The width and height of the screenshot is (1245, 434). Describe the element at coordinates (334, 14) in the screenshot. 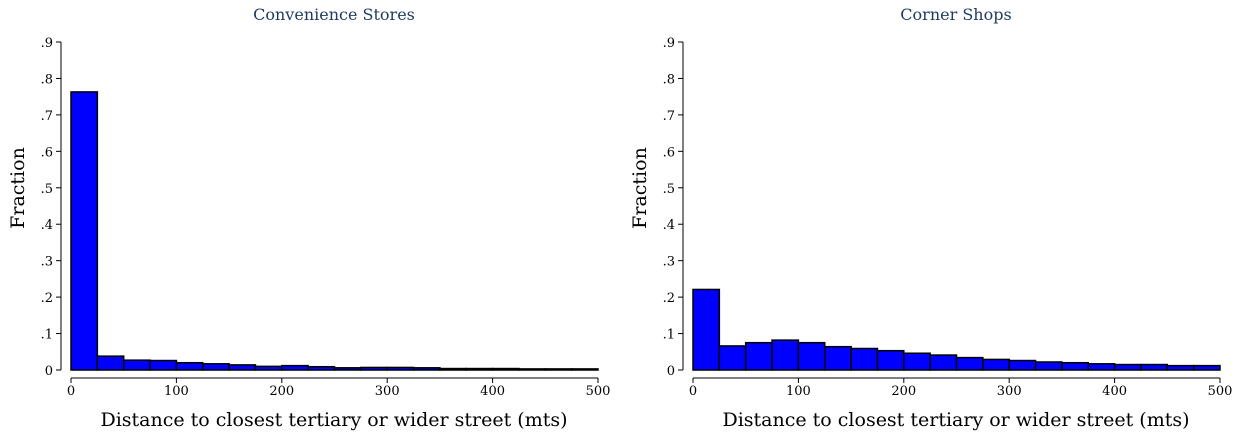

I see `chart-title: Convenience Stores` at that location.